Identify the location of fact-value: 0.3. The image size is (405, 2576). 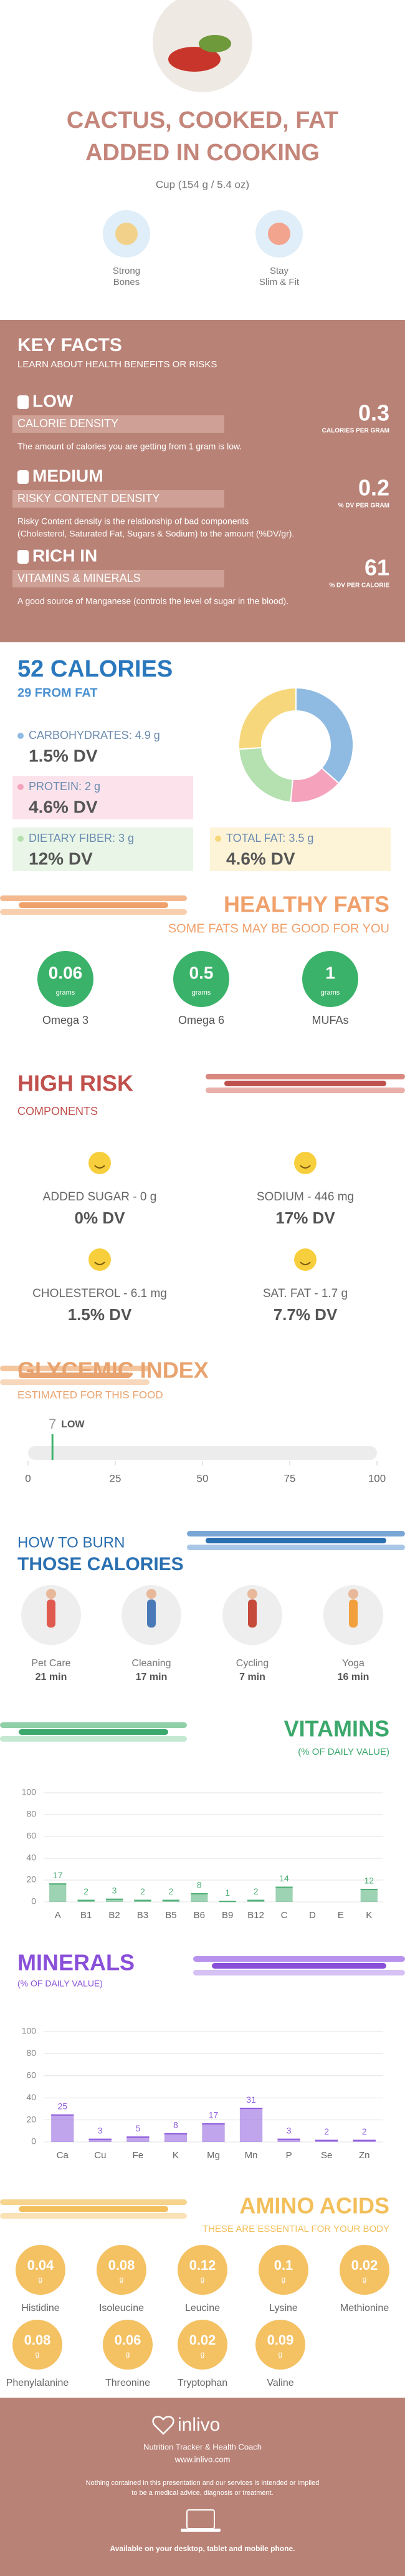
(373, 413).